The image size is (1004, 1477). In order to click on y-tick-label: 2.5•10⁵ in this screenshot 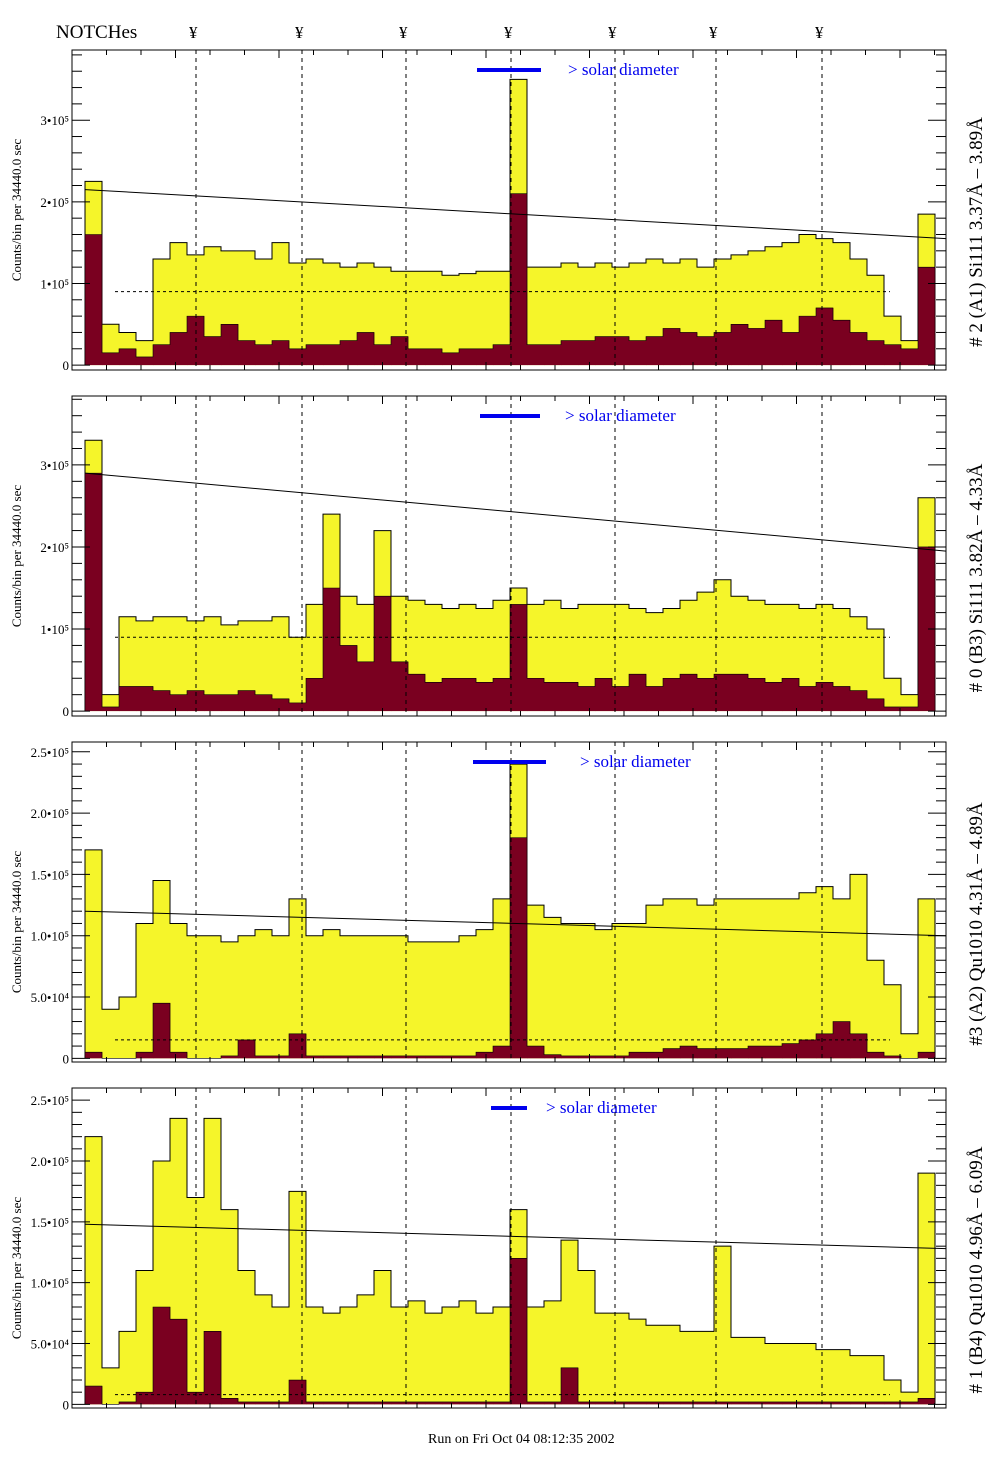, I will do `click(50, 1100)`.